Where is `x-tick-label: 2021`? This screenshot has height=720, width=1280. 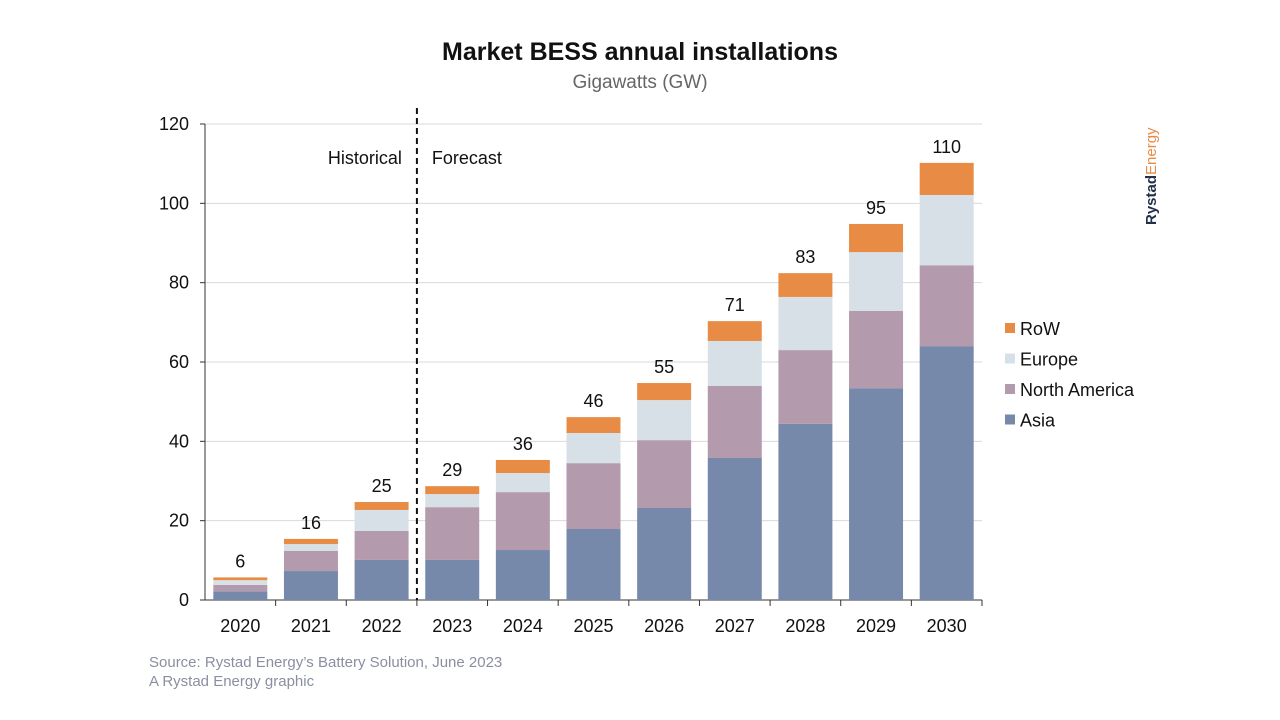
x-tick-label: 2021 is located at coordinates (311, 626).